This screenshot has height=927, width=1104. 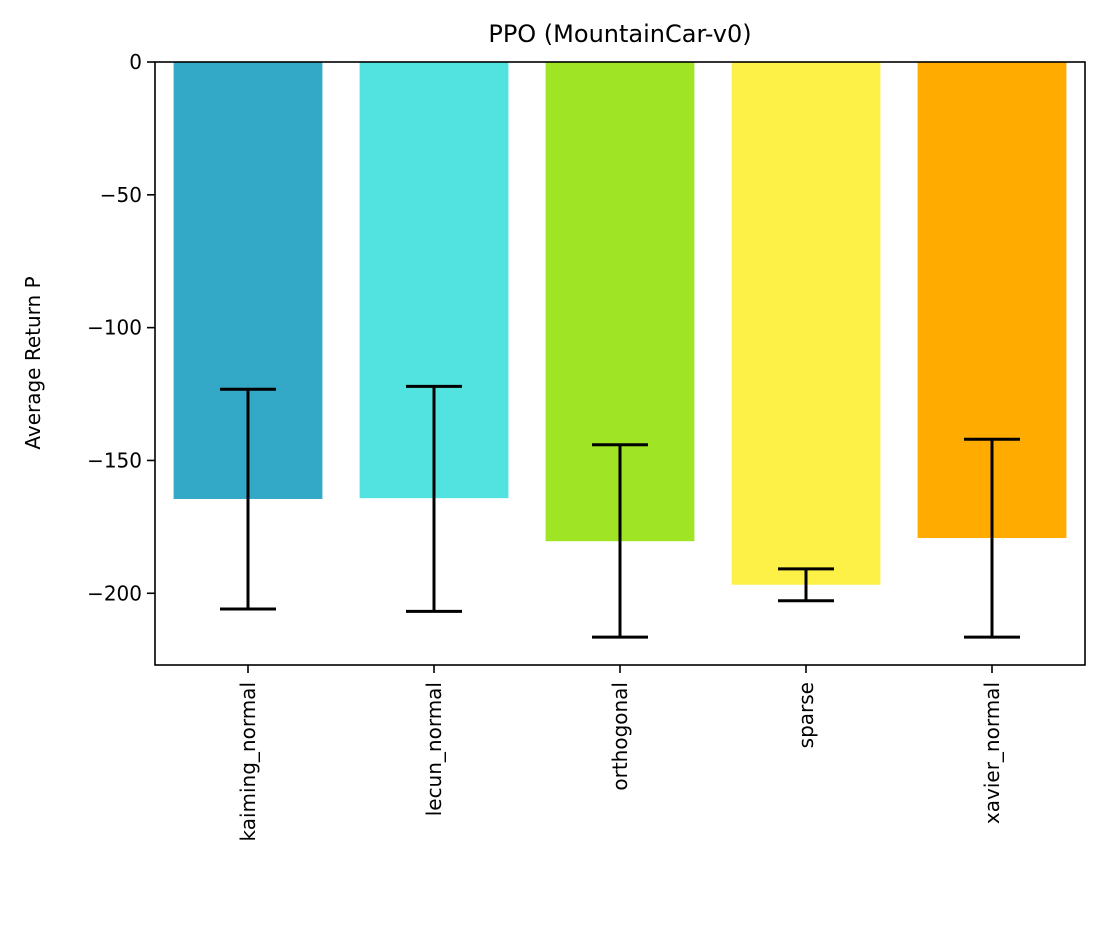 What do you see at coordinates (806, 323) in the screenshot?
I see `bar-sparse` at bounding box center [806, 323].